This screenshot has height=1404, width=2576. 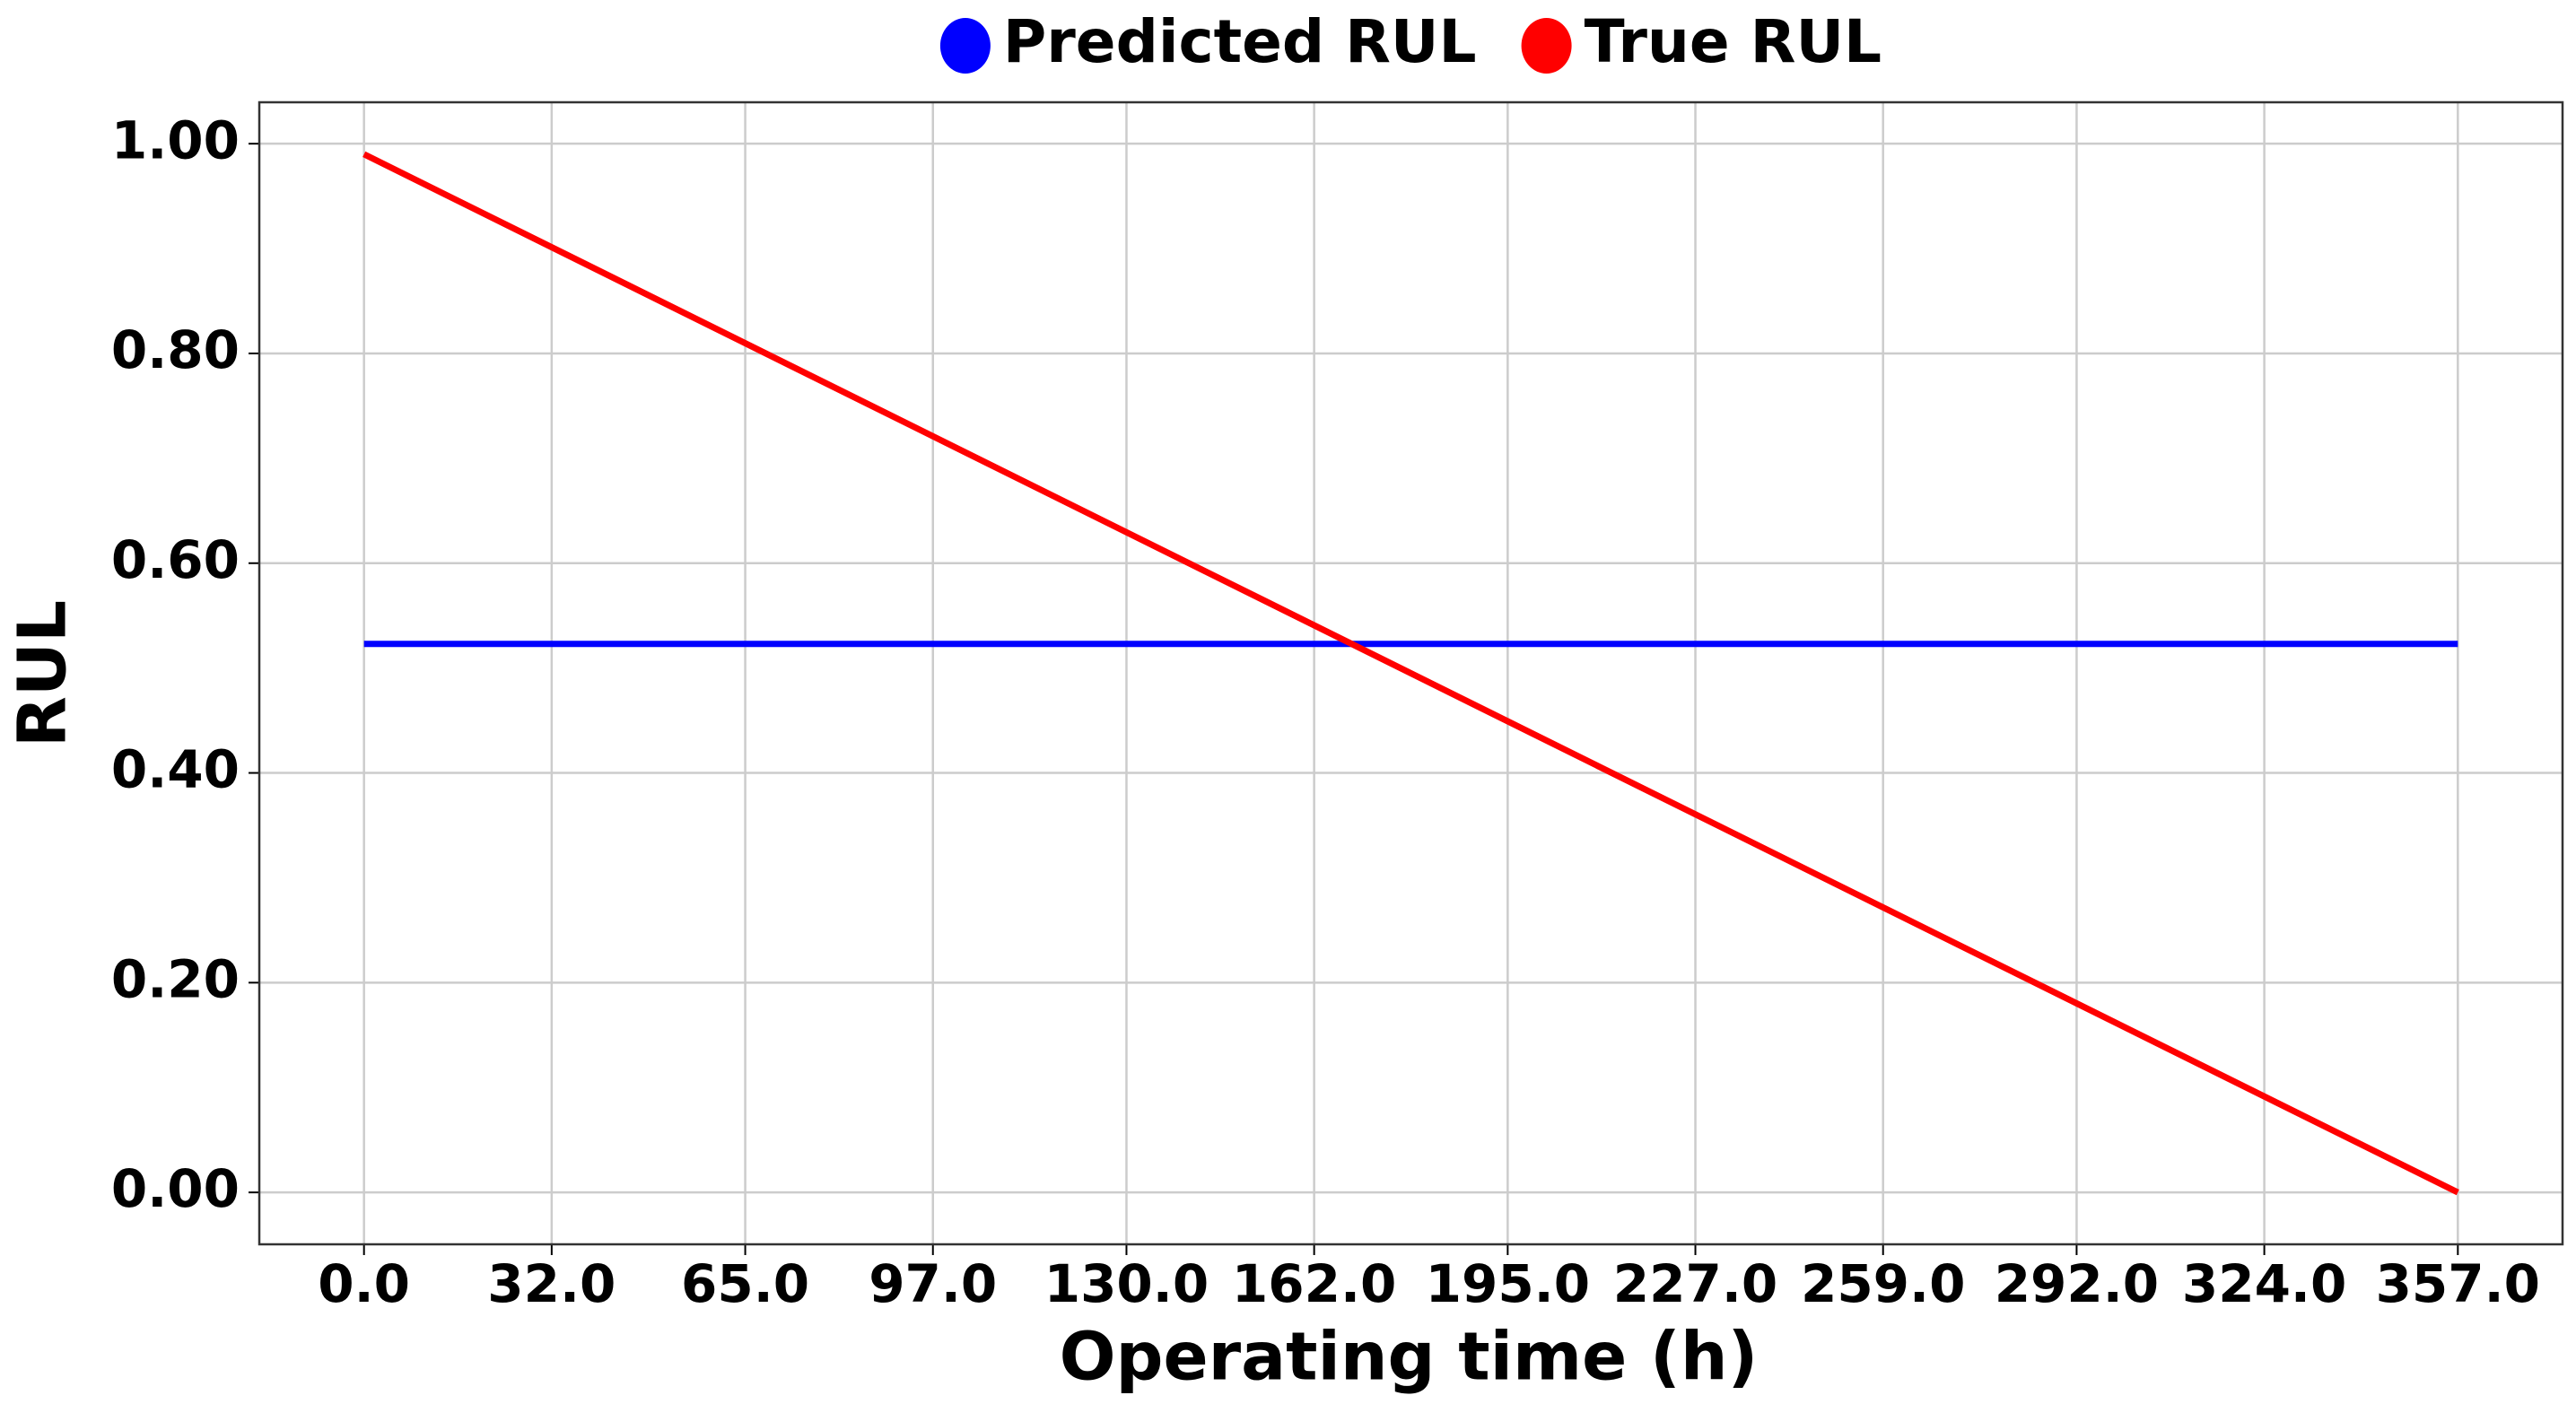 What do you see at coordinates (176, 559) in the screenshot?
I see `y-tick-label: 0.60` at bounding box center [176, 559].